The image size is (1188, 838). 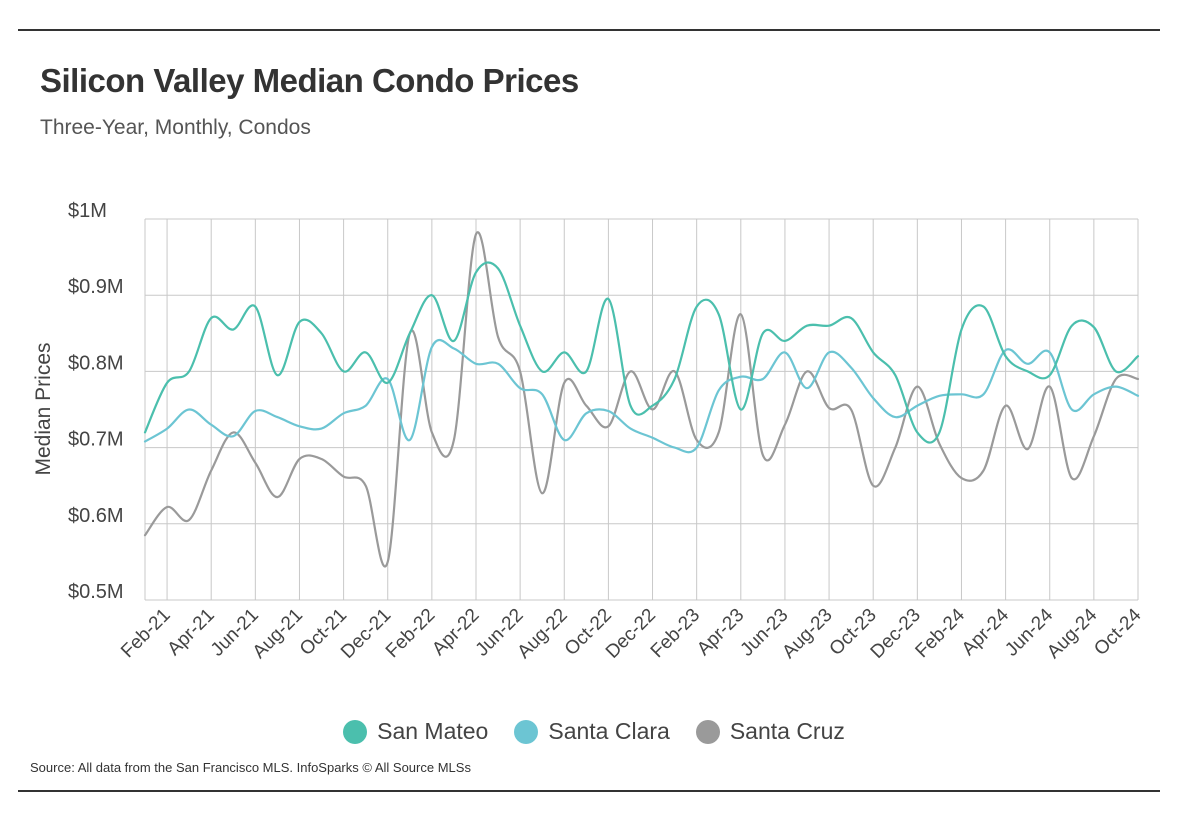 What do you see at coordinates (175, 127) in the screenshot?
I see `chart-subtitle: Three-Year, Monthly, Condos` at bounding box center [175, 127].